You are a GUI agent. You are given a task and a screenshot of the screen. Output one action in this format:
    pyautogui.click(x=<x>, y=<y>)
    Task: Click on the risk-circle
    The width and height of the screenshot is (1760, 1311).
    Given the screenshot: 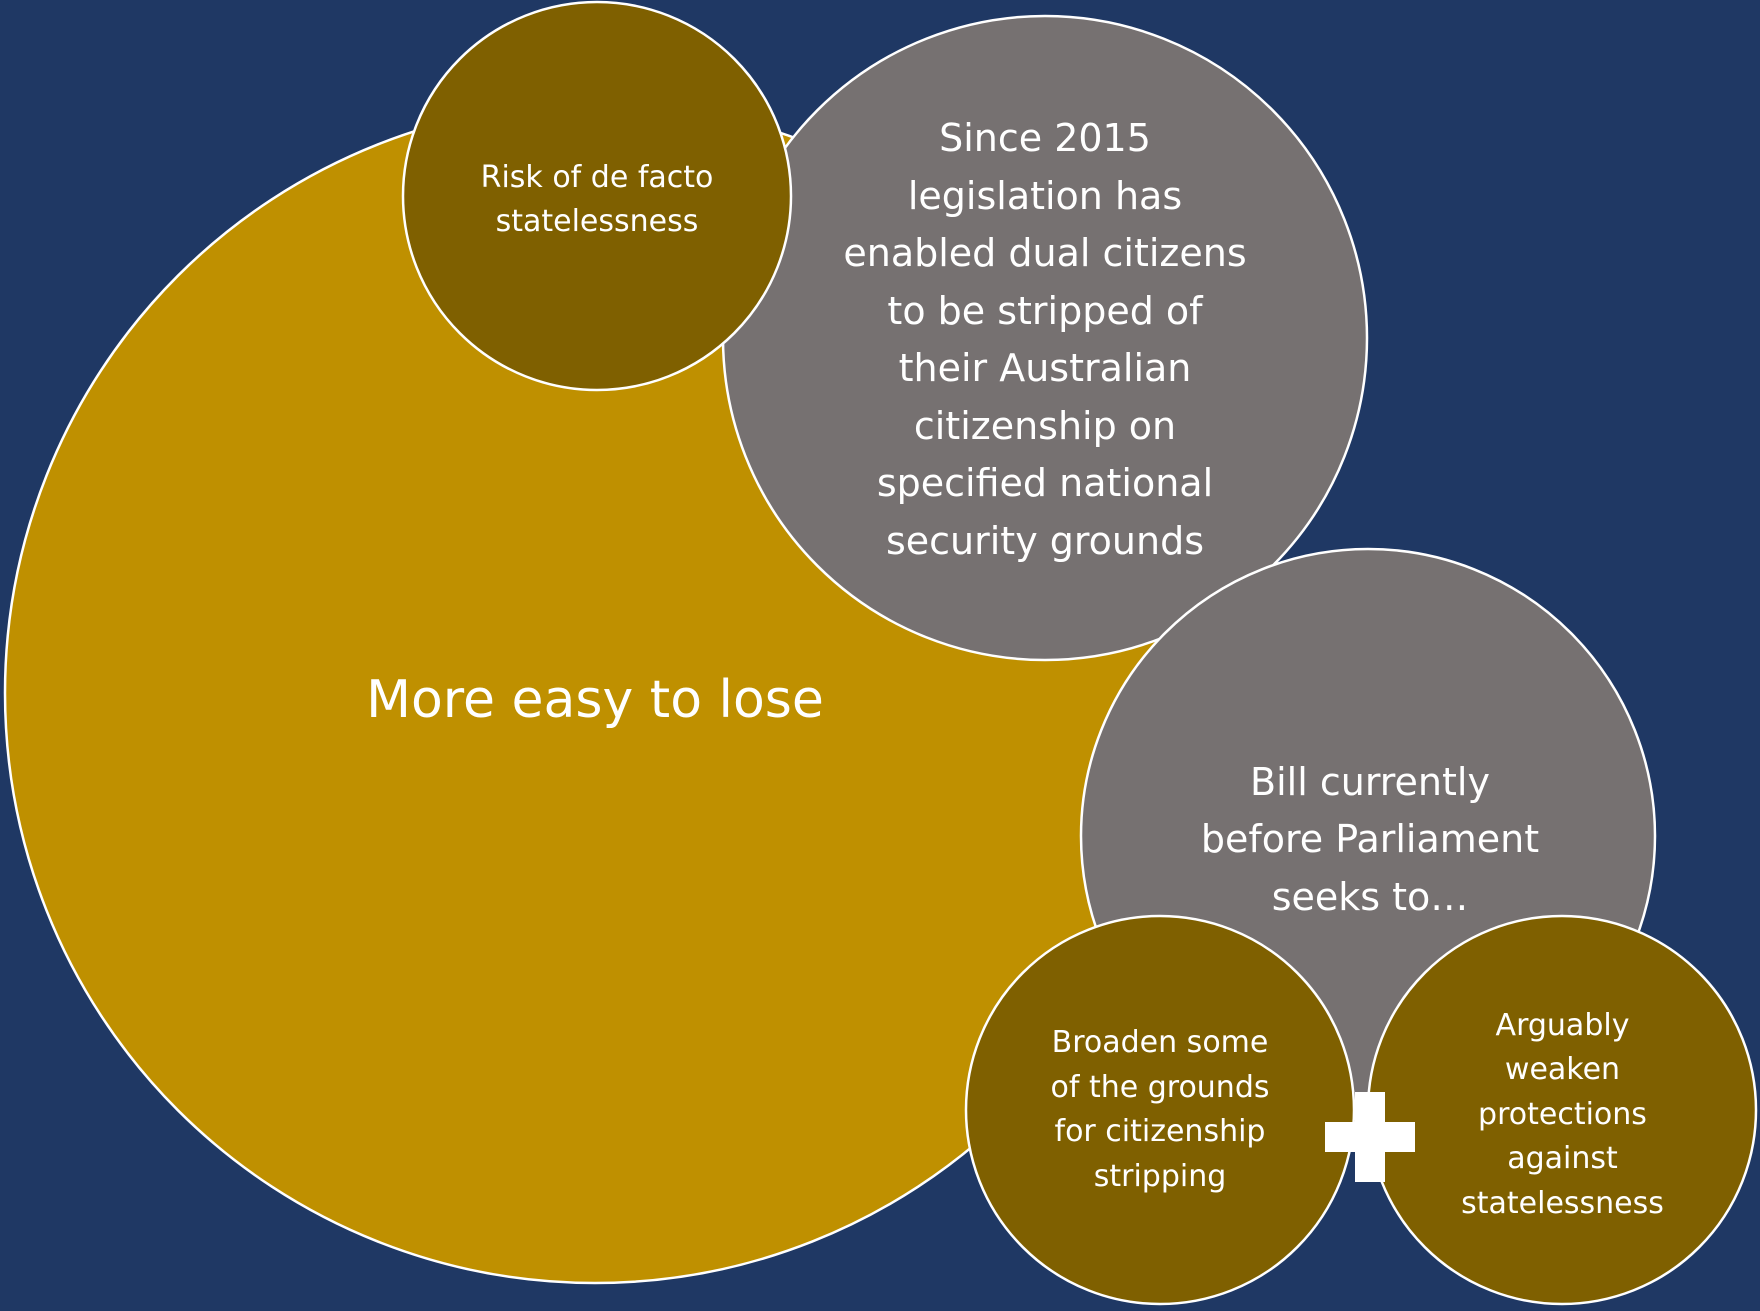 What is the action you would take?
    pyautogui.click(x=597, y=196)
    